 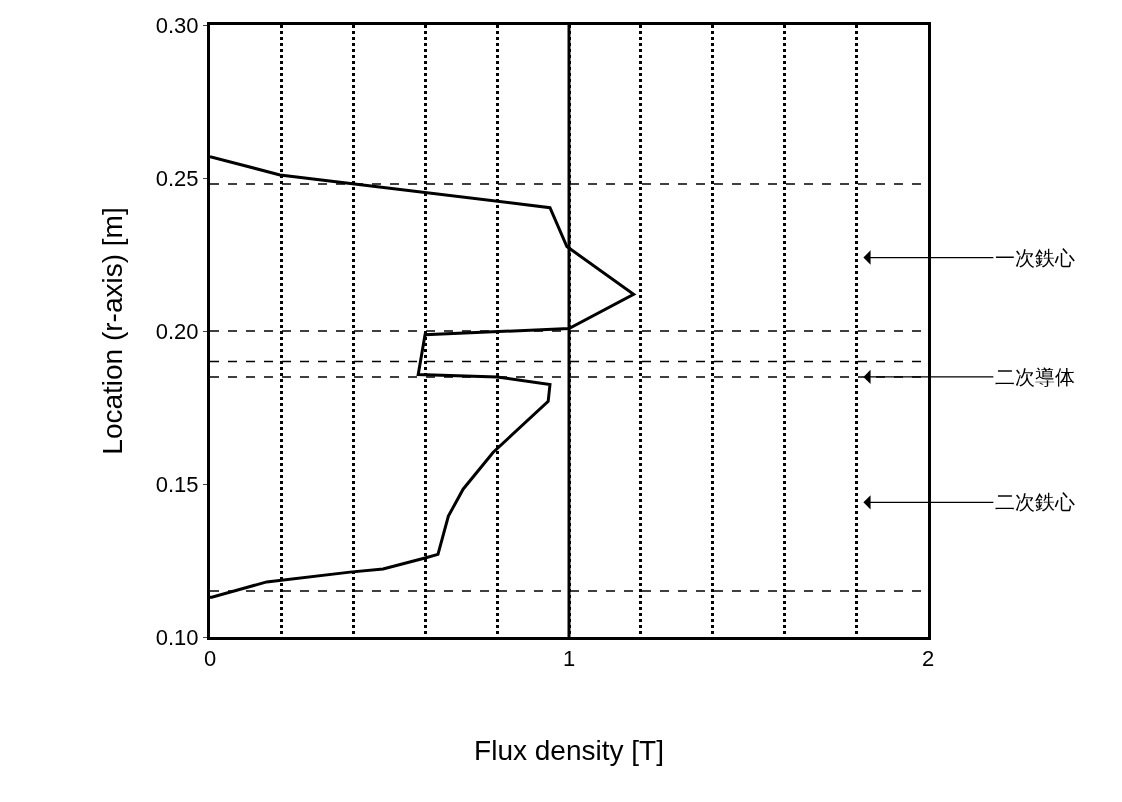 I want to click on y-tick-label: 0.25, so click(x=177, y=178).